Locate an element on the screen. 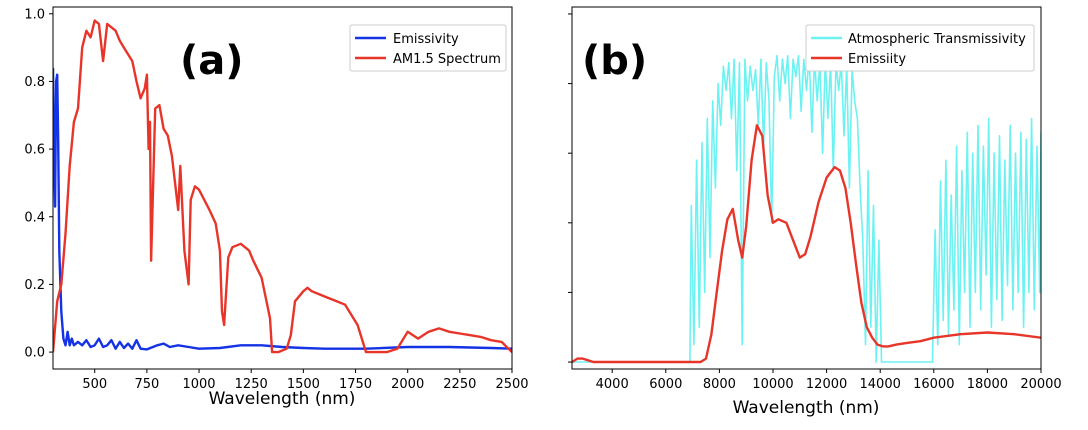  panel-a-x-ticks: 500 750 1000 1250 1500 1750 2000 2250 2500 is located at coordinates (305, 380).